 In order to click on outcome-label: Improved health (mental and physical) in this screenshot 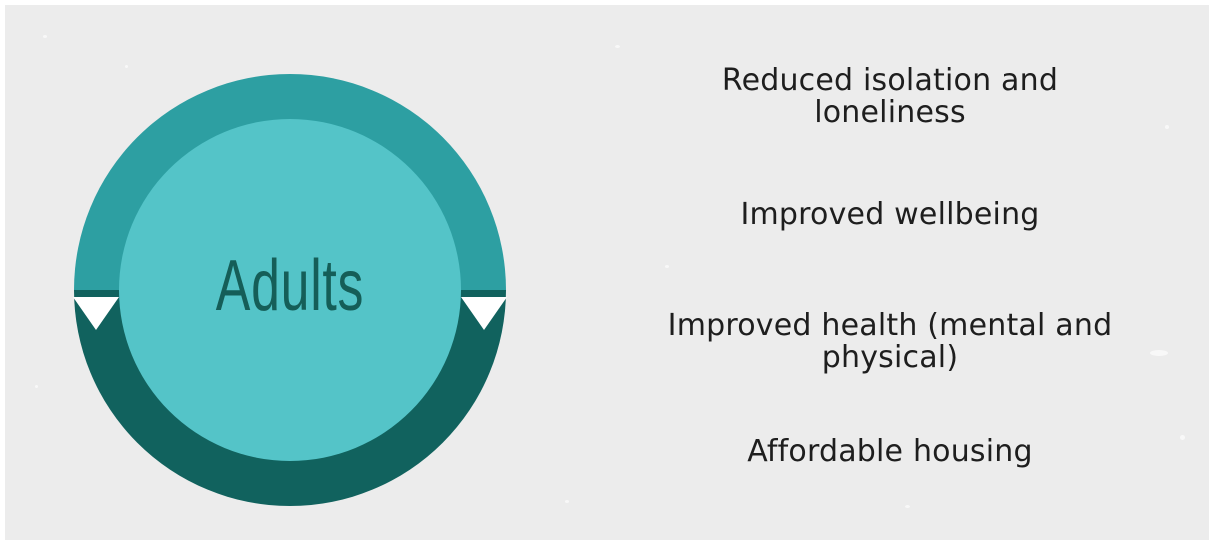, I will do `click(890, 341)`.